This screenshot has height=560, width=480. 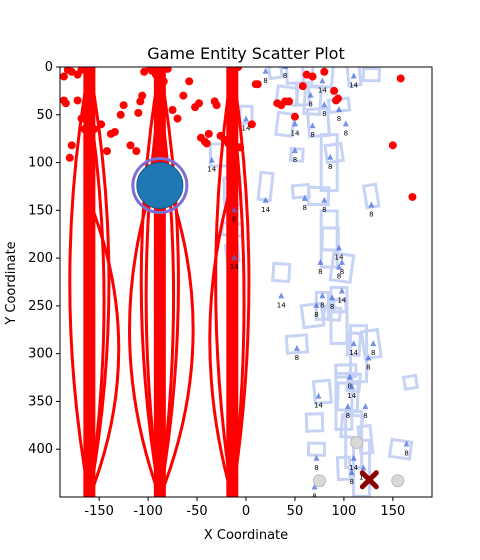 What do you see at coordinates (245, 53) in the screenshot?
I see `chart-title: Game Entity Scatter Plot` at bounding box center [245, 53].